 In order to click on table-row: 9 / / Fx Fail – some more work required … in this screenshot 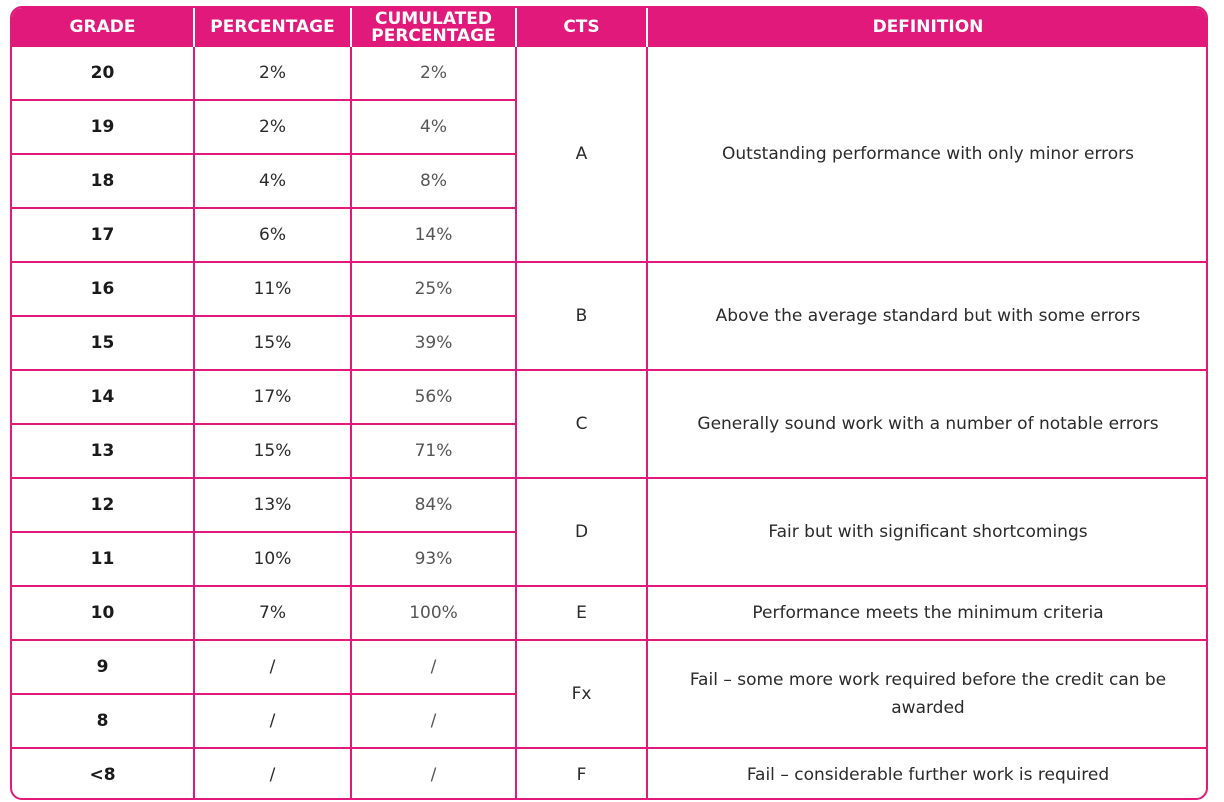, I will do `click(609, 694)`.